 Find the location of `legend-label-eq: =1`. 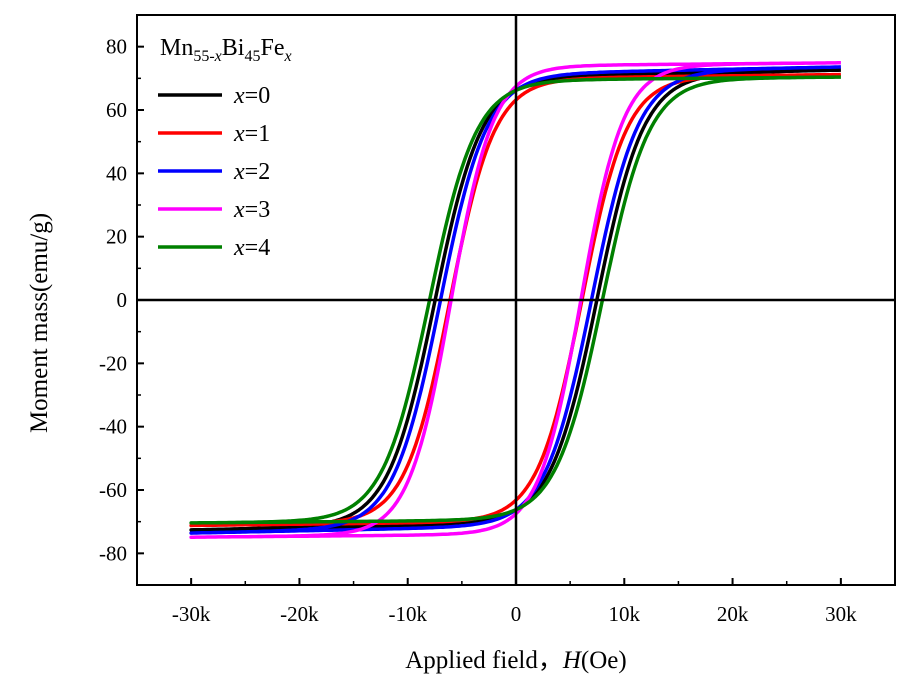

legend-label-eq: =1 is located at coordinates (258, 134).